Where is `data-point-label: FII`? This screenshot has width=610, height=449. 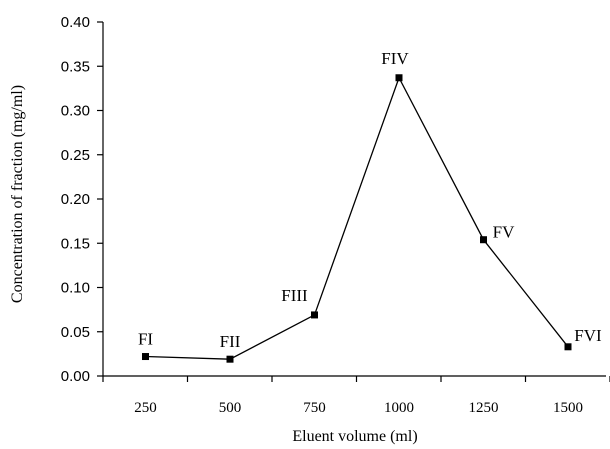 data-point-label: FII is located at coordinates (230, 341).